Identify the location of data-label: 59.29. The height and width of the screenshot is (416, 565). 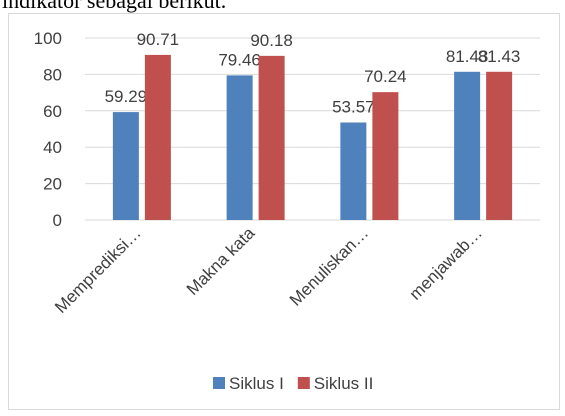
(126, 96).